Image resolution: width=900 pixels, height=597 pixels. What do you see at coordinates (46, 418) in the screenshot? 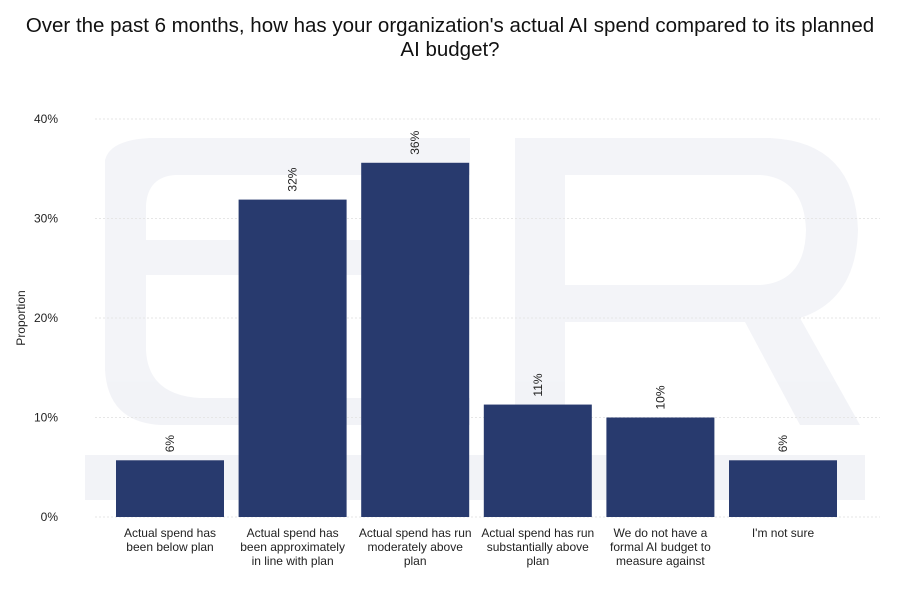
I see `y-tick-label: 10%` at bounding box center [46, 418].